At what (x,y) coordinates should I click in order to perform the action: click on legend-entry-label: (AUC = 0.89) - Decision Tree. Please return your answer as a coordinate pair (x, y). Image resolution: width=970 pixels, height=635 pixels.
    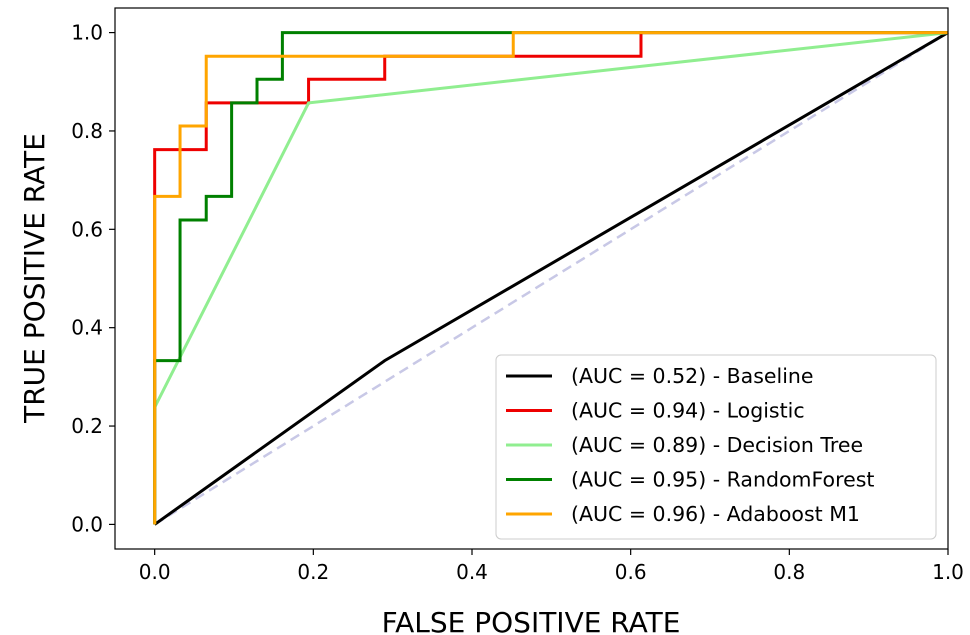
    Looking at the image, I should click on (717, 445).